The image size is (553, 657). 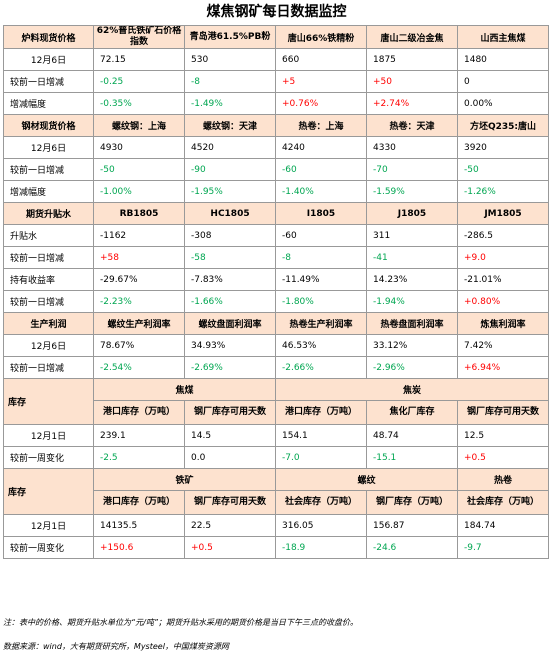 I want to click on section-label: 期货升贴水, so click(x=48, y=213).